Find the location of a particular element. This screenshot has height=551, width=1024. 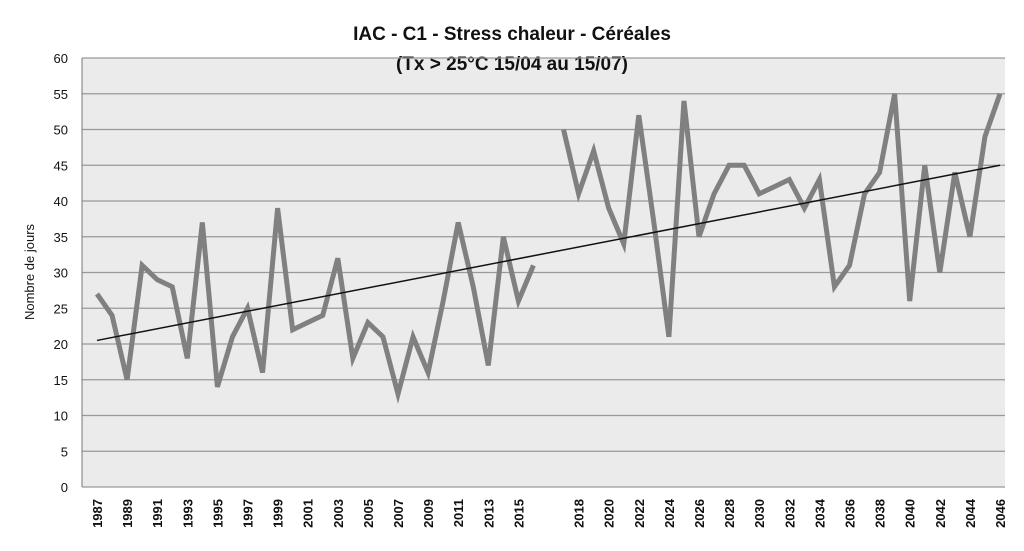

y-tick-label: 15 is located at coordinates (61, 380).